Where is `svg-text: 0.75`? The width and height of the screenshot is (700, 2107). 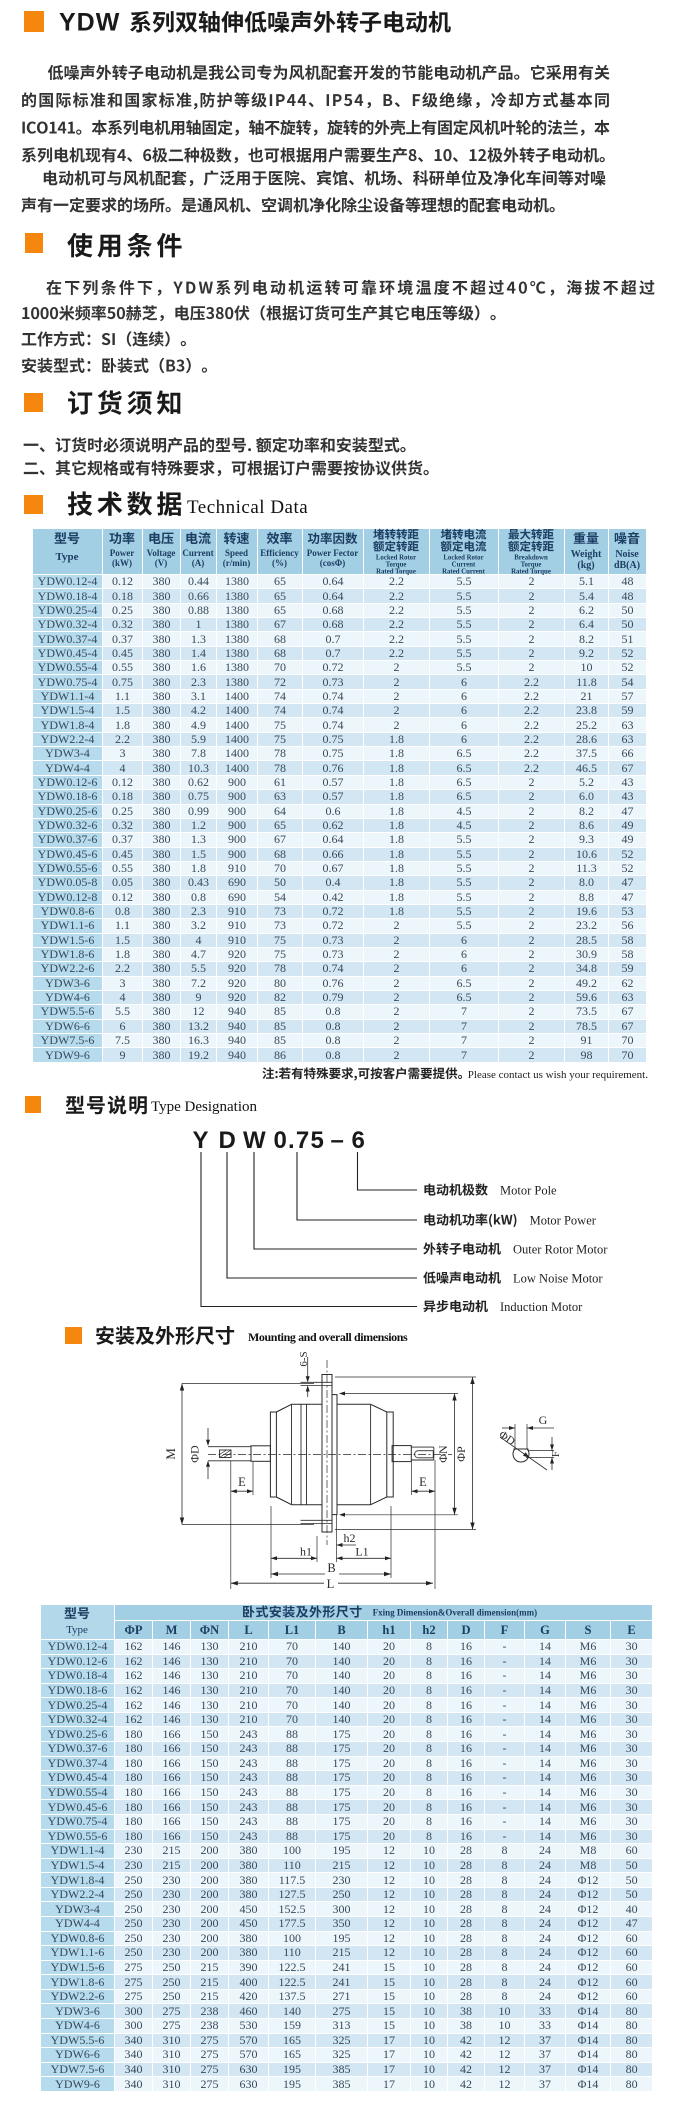 svg-text: 0.75 is located at coordinates (300, 1140).